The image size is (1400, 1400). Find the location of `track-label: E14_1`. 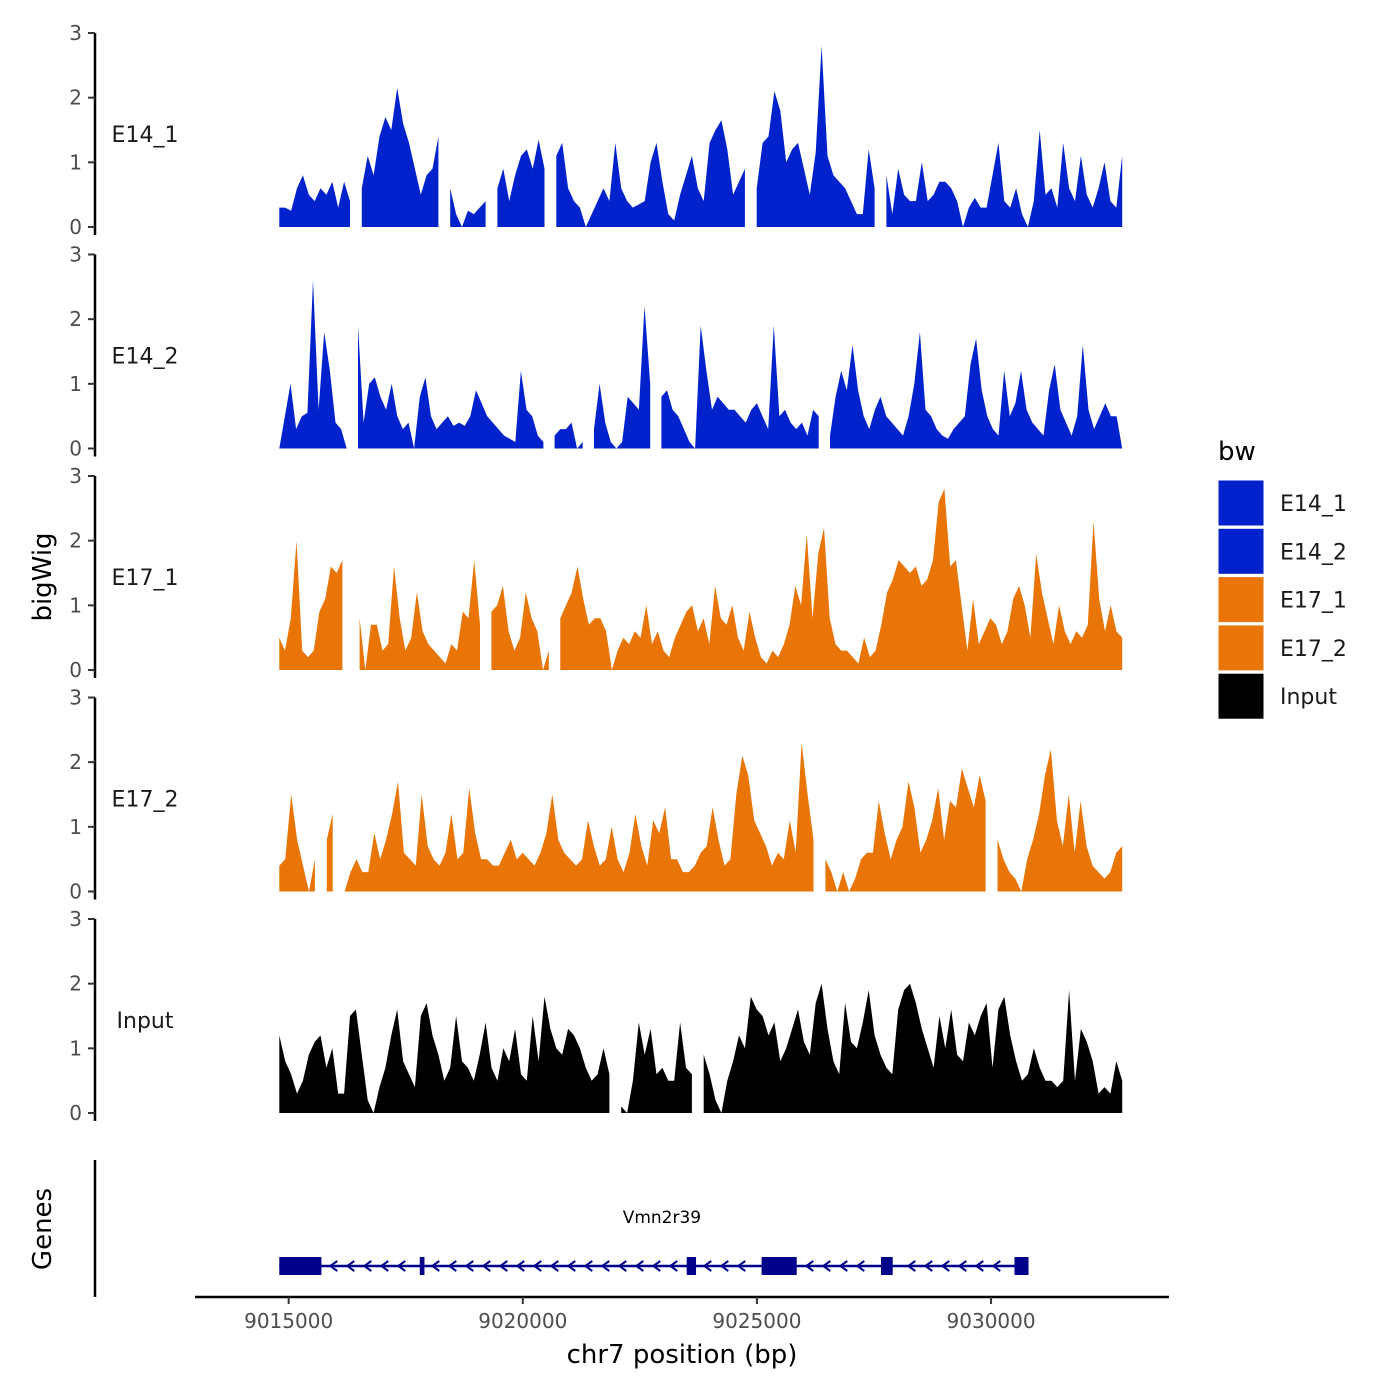

track-label: E14_1 is located at coordinates (145, 135).